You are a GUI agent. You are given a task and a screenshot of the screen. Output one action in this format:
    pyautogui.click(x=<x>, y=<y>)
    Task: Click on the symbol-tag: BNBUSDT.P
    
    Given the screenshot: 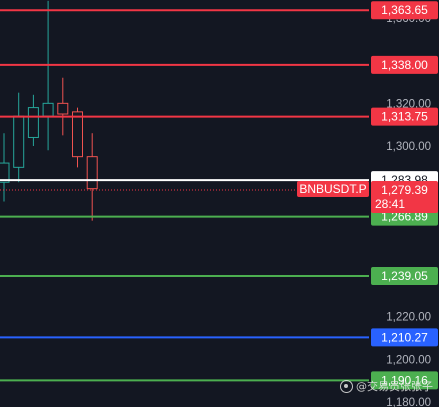 What is the action you would take?
    pyautogui.click(x=332, y=189)
    